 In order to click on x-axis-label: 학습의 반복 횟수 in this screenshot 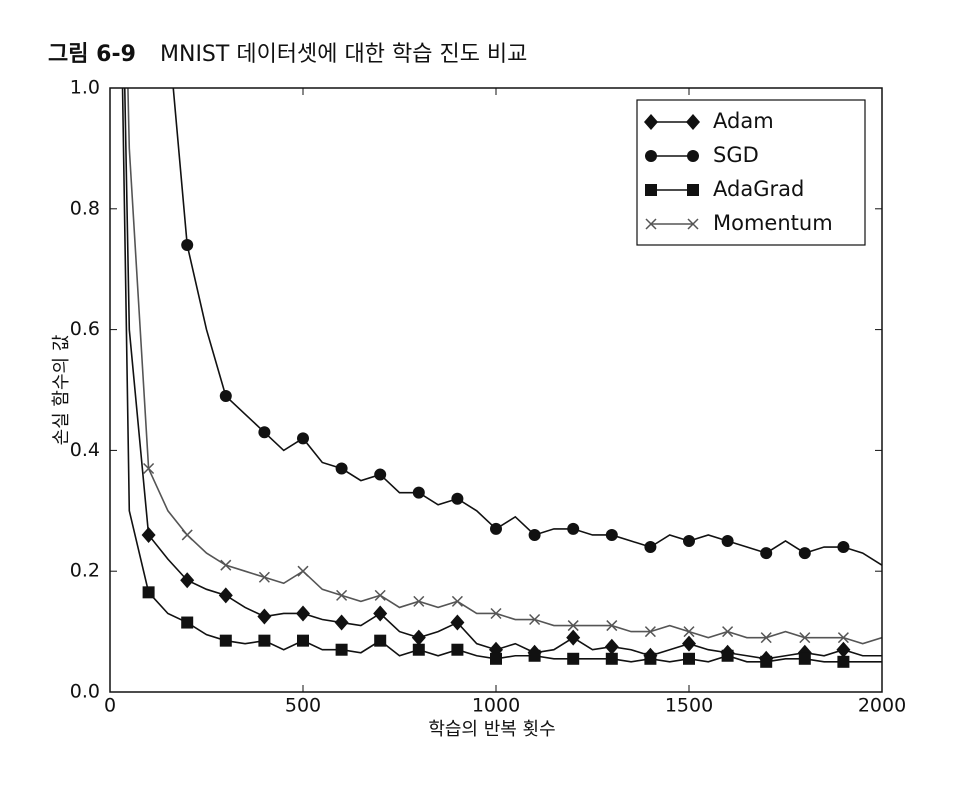, I will do `click(491, 729)`.